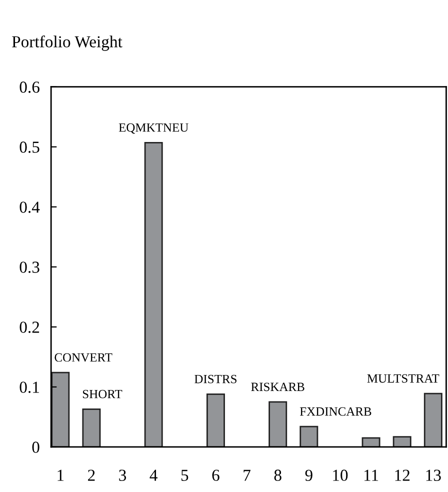  Describe the element at coordinates (336, 411) in the screenshot. I see `annotation: FXDINCARB` at that location.